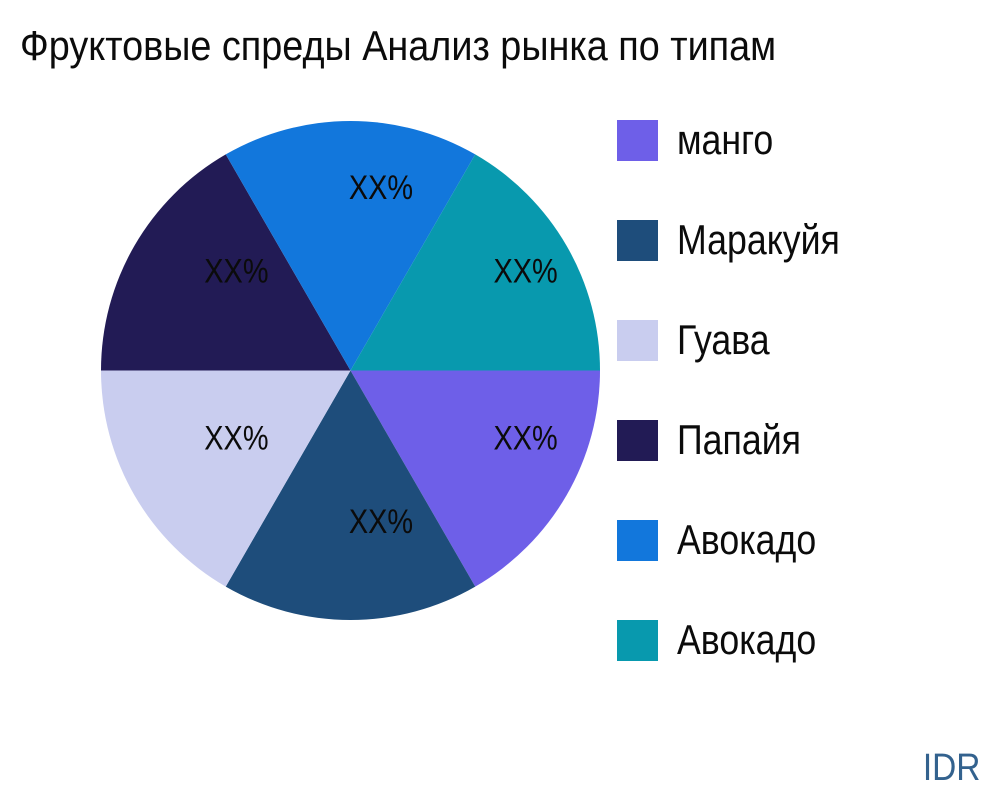  Describe the element at coordinates (739, 439) in the screenshot. I see `legend-label-papaya: Папайя` at that location.